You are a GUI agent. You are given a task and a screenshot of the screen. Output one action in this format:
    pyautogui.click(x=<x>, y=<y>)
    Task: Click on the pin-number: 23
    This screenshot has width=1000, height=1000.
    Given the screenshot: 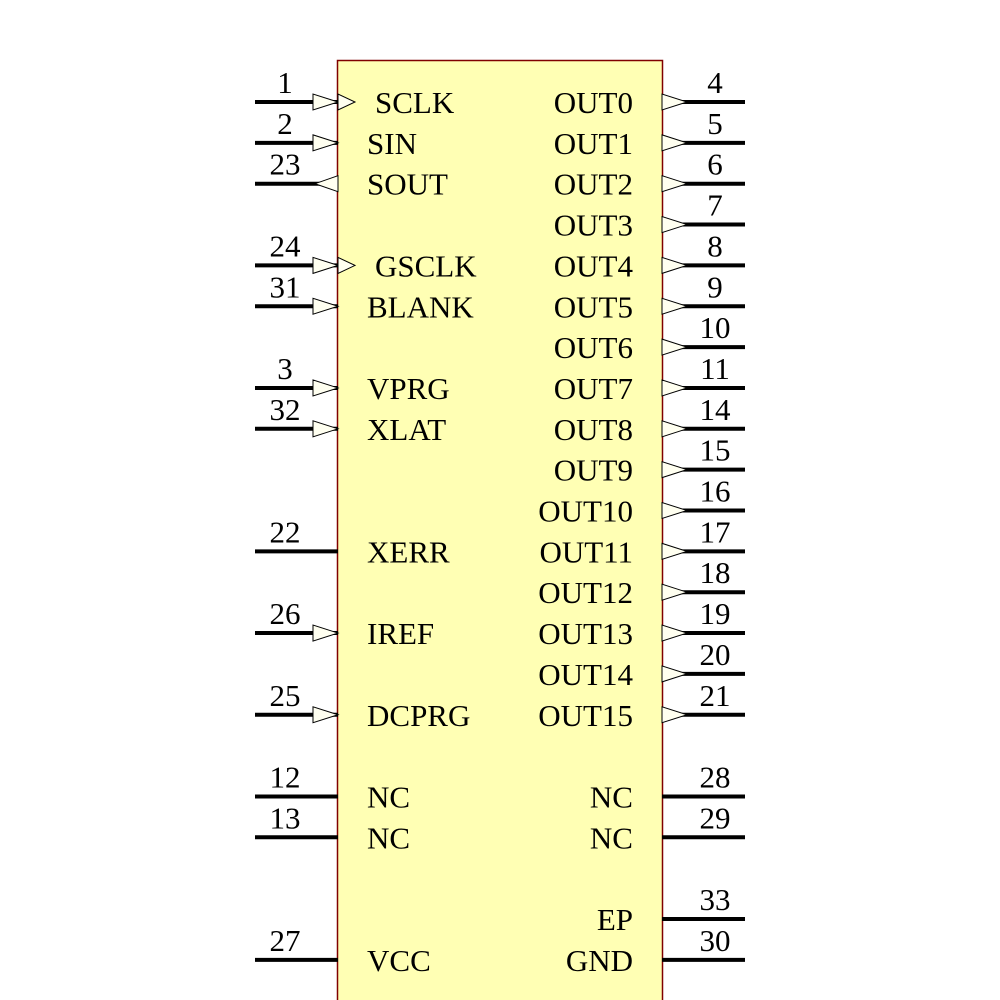 What is the action you would take?
    pyautogui.click(x=285, y=164)
    